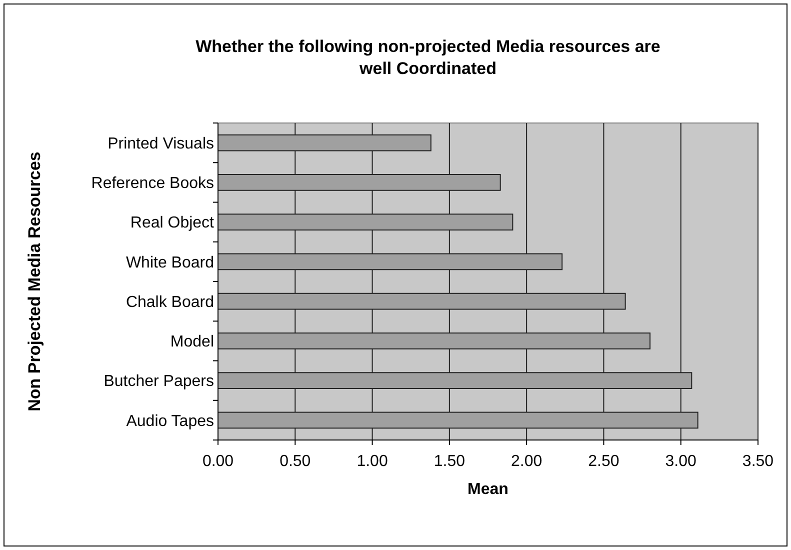 Image resolution: width=791 pixels, height=550 pixels. I want to click on x-tick-label: 2.50, so click(604, 461).